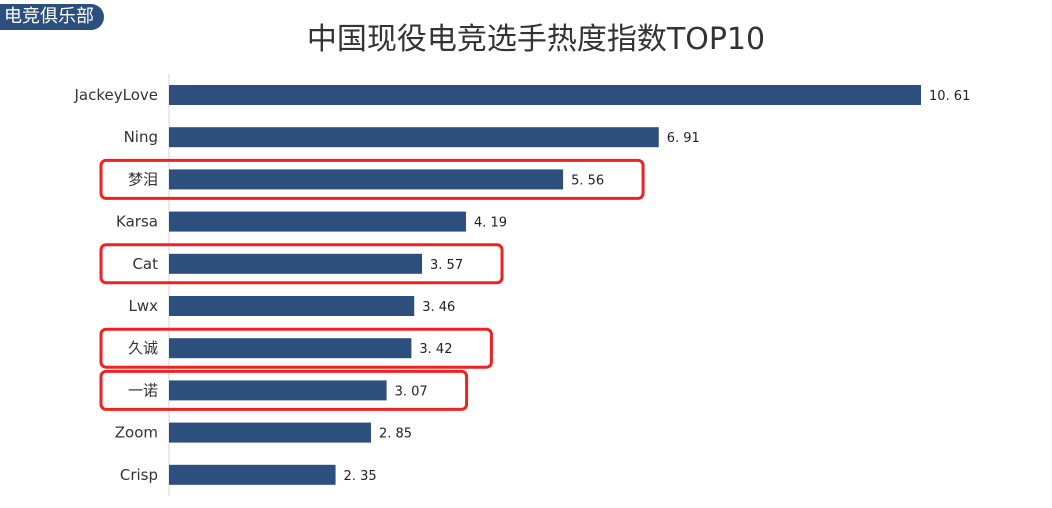 The image size is (1052, 508). I want to click on category-label: Crisp, so click(139, 475).